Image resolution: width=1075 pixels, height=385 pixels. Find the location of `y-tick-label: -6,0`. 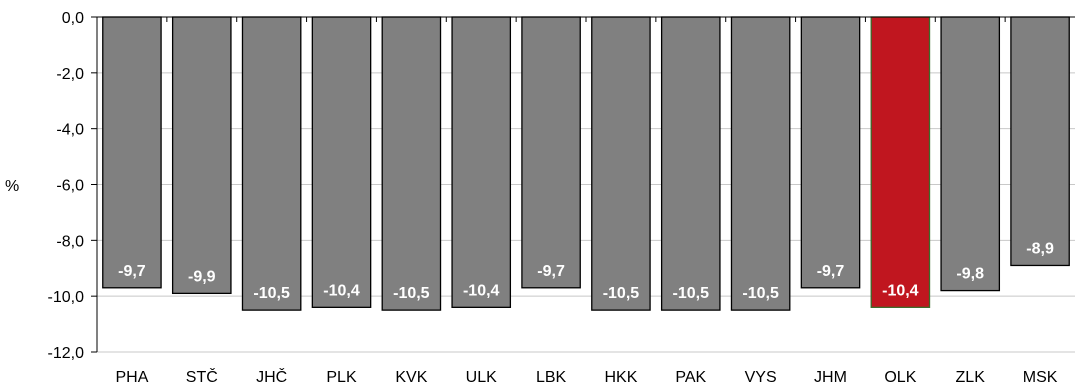

y-tick-label: -6,0 is located at coordinates (70, 186).